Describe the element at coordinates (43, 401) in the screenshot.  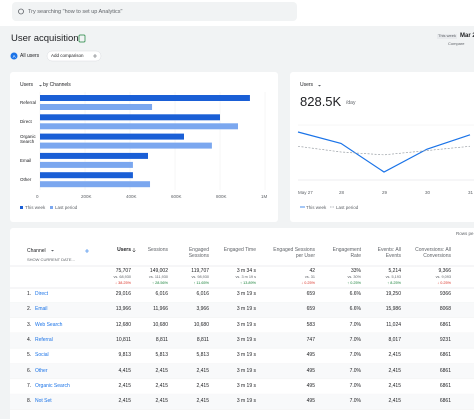
I see `channel-link: Not Set` at that location.